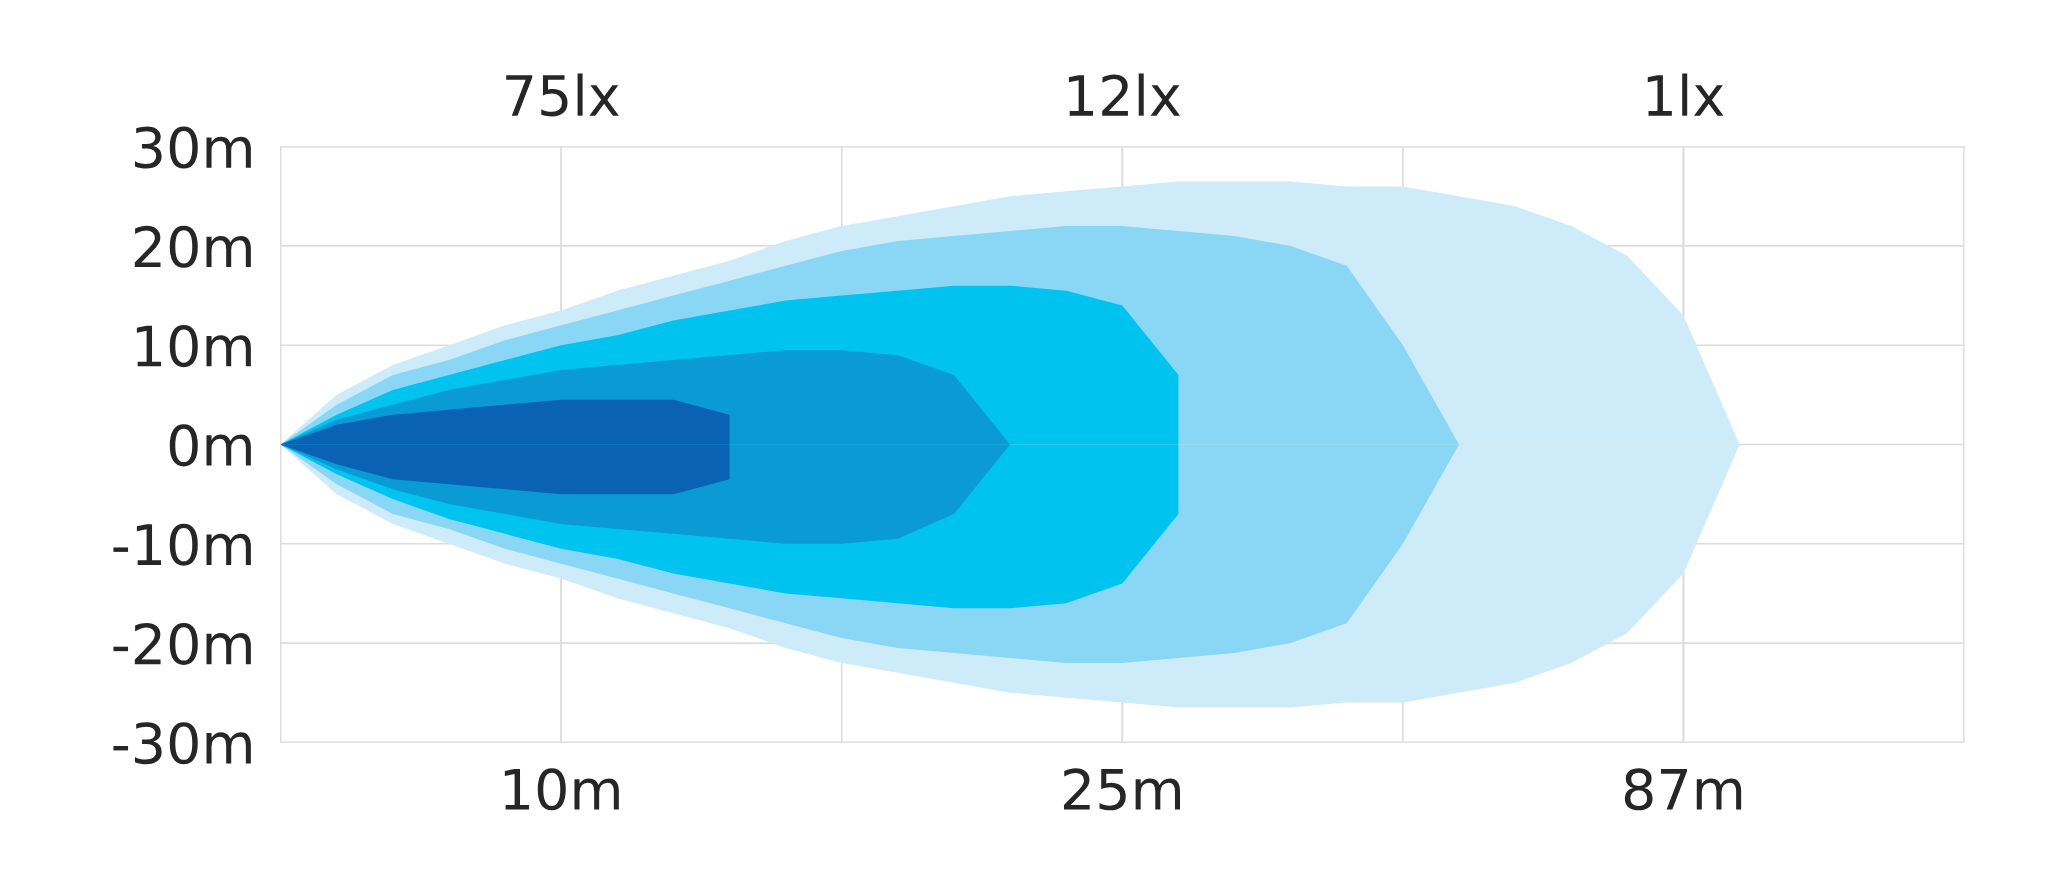  I want to click on text: 75lx, so click(562, 95).